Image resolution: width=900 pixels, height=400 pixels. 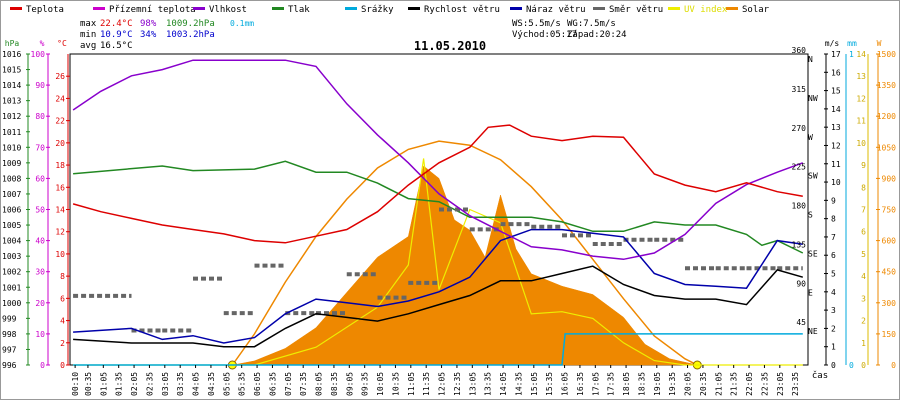 I want to click on ms-tick-label: 2, so click(x=833, y=328).